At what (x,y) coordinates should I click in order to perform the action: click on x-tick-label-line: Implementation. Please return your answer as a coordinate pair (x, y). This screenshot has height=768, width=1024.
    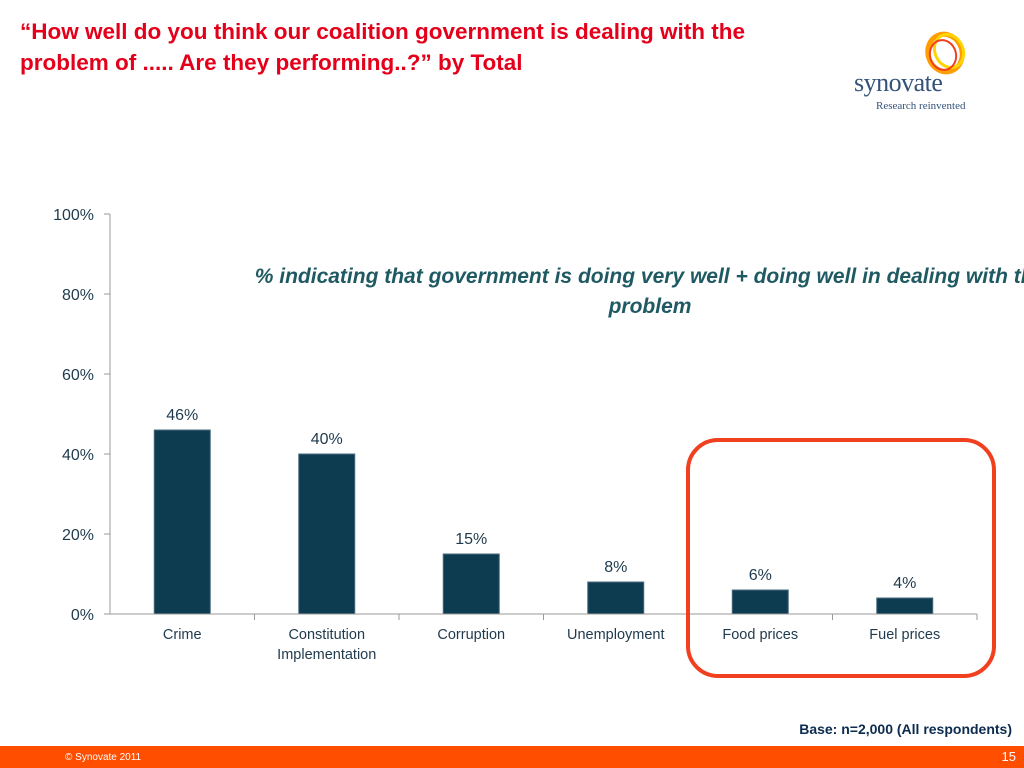
    Looking at the image, I should click on (326, 655).